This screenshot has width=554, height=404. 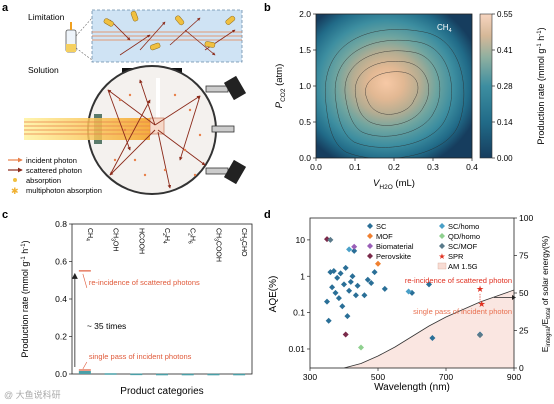 What do you see at coordinates (71, 37) in the screenshot?
I see `vial-icon` at bounding box center [71, 37].